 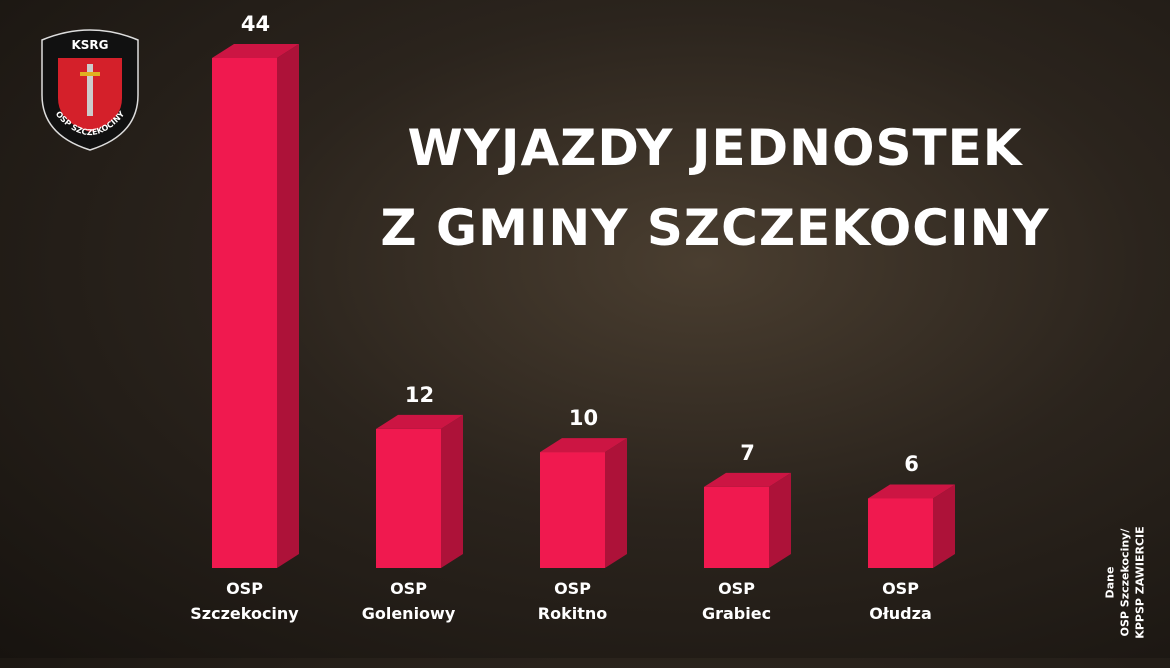 What do you see at coordinates (419, 394) in the screenshot?
I see `value-label: 12` at bounding box center [419, 394].